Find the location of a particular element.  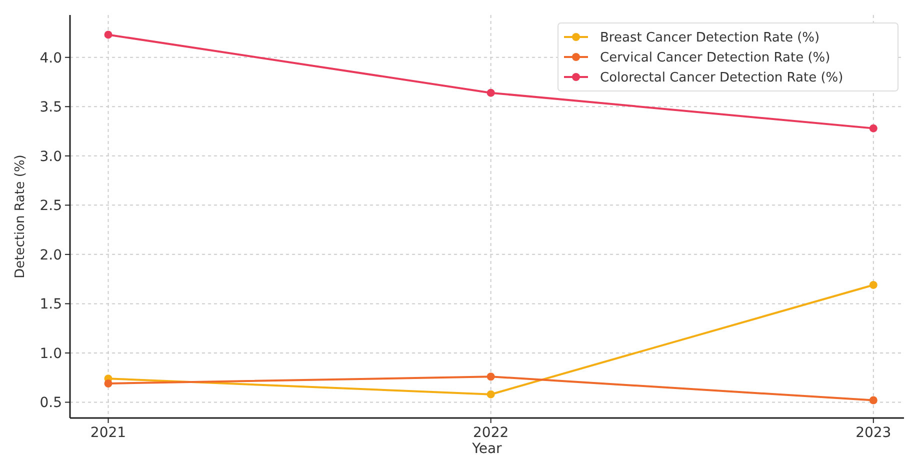

x-tick-label: 2021 is located at coordinates (108, 433).